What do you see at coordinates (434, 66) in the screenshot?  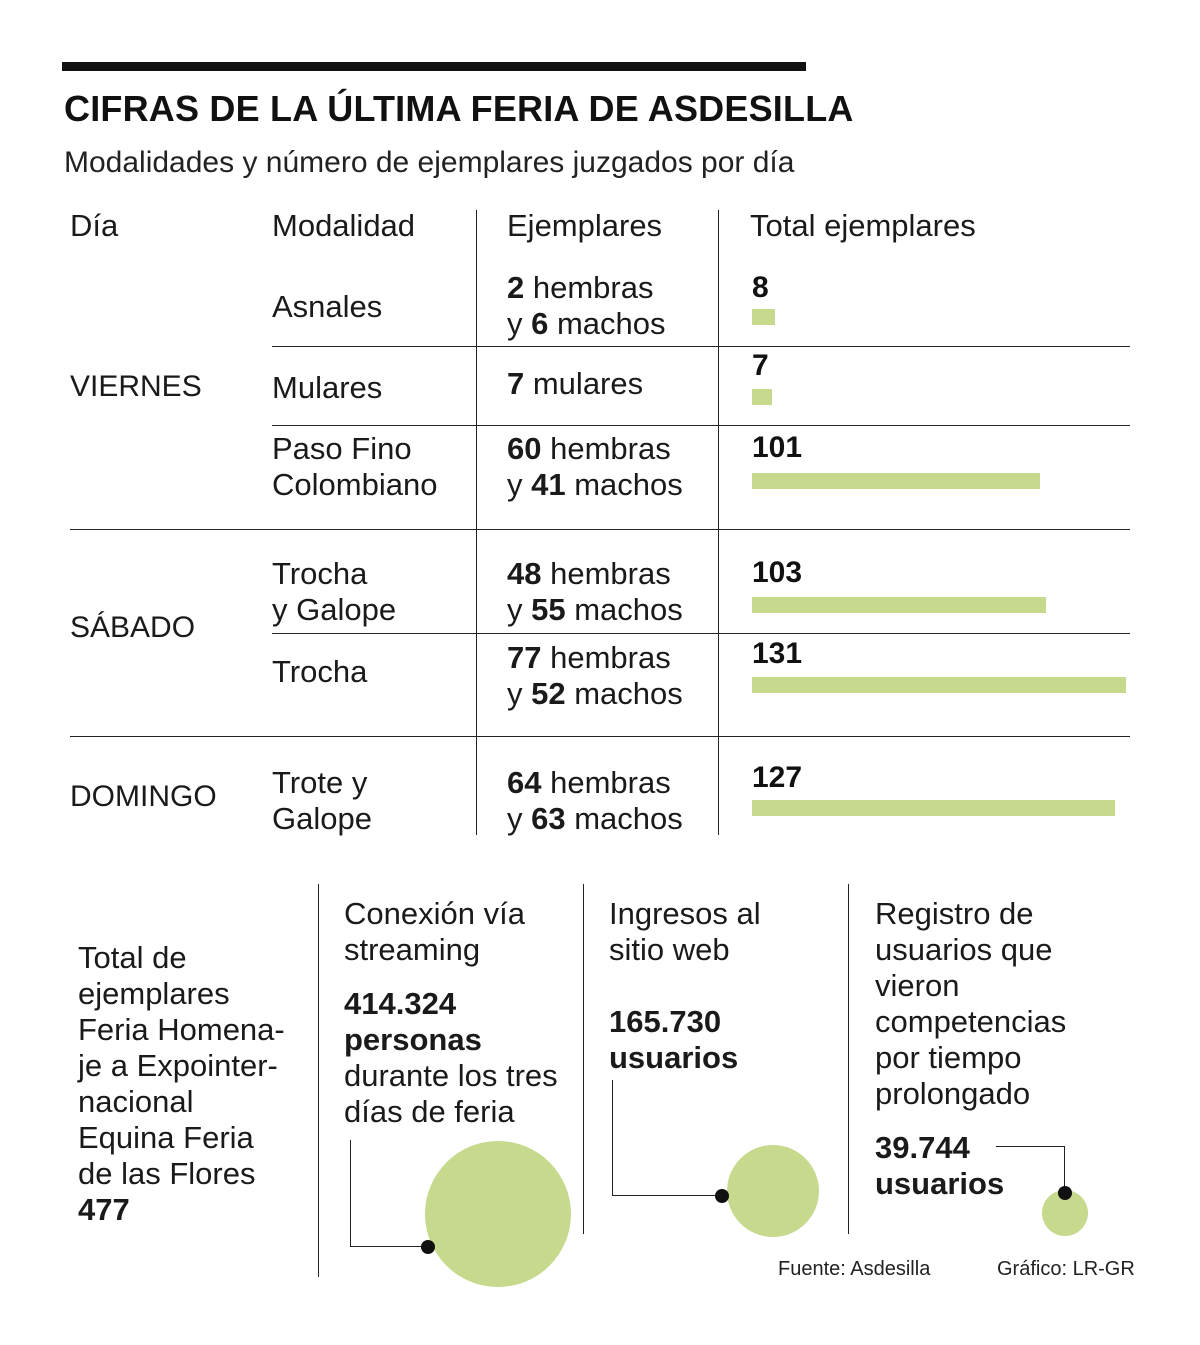 I see `title-rule` at bounding box center [434, 66].